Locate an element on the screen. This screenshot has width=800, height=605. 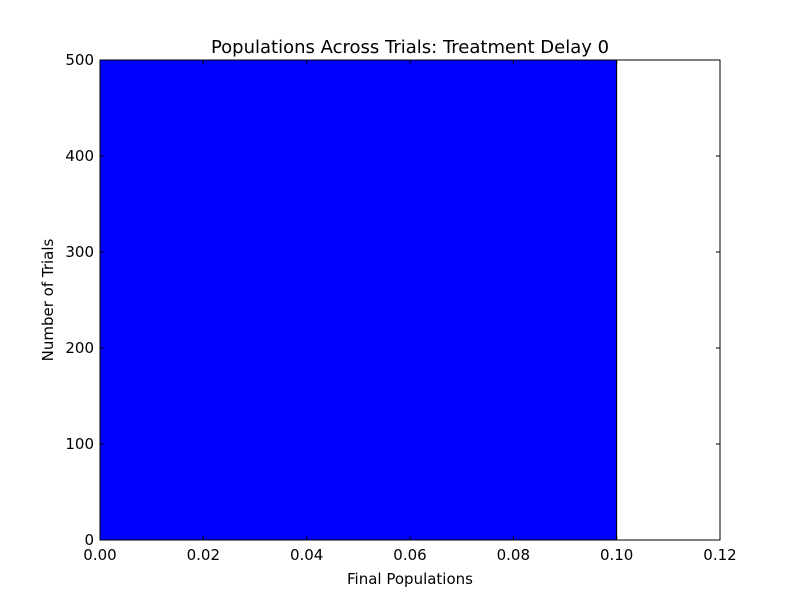
x-tick-label: 0.12 is located at coordinates (719, 555).